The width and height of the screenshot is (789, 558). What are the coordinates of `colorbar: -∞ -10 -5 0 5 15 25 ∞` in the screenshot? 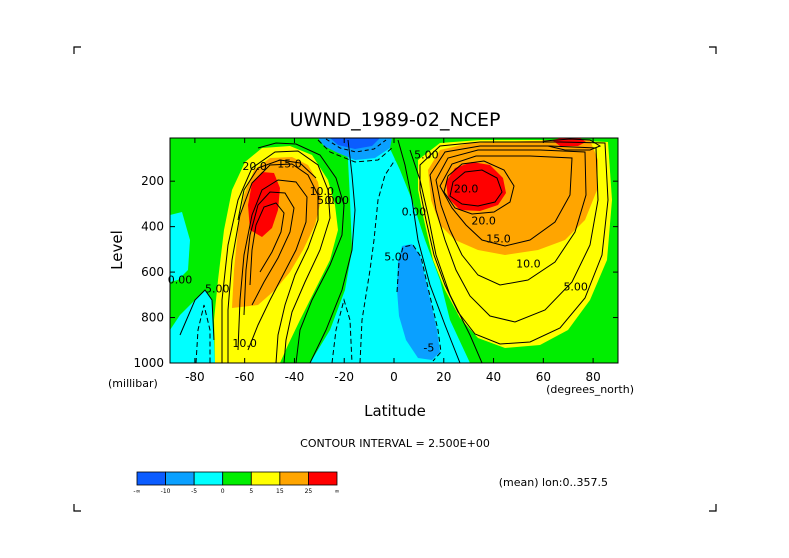 It's located at (236, 483).